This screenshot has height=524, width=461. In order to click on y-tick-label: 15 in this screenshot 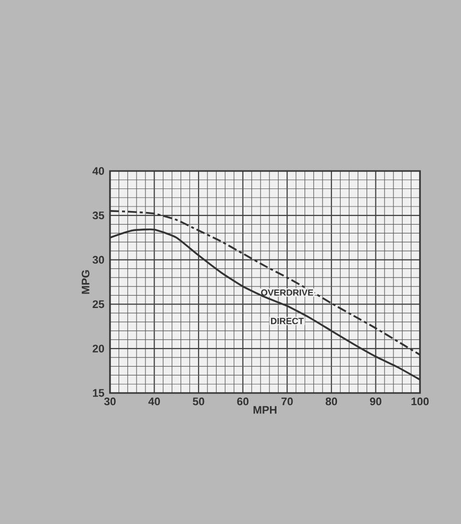, I will do `click(98, 393)`.